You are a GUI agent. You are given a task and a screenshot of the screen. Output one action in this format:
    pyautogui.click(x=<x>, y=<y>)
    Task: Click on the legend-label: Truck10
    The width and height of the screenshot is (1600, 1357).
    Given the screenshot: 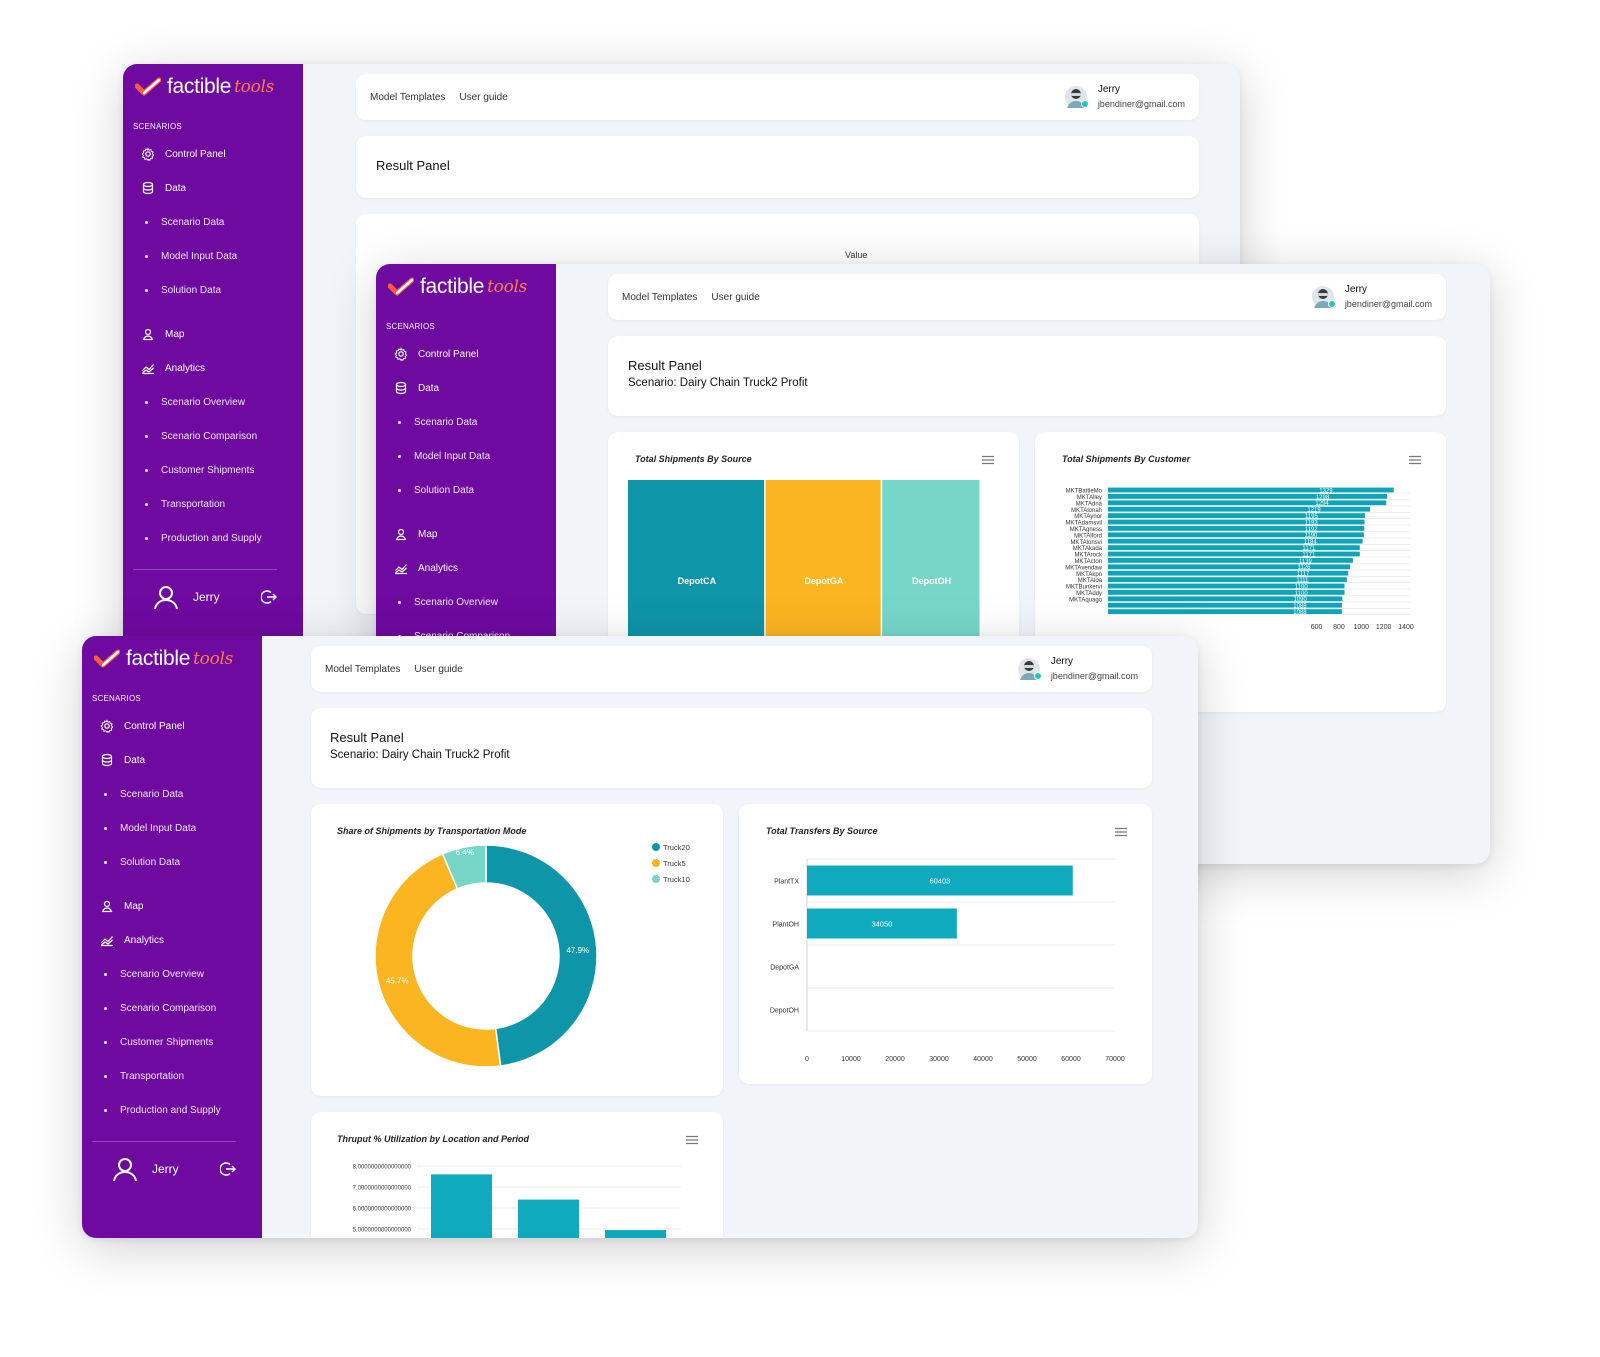 What is the action you would take?
    pyautogui.click(x=676, y=879)
    